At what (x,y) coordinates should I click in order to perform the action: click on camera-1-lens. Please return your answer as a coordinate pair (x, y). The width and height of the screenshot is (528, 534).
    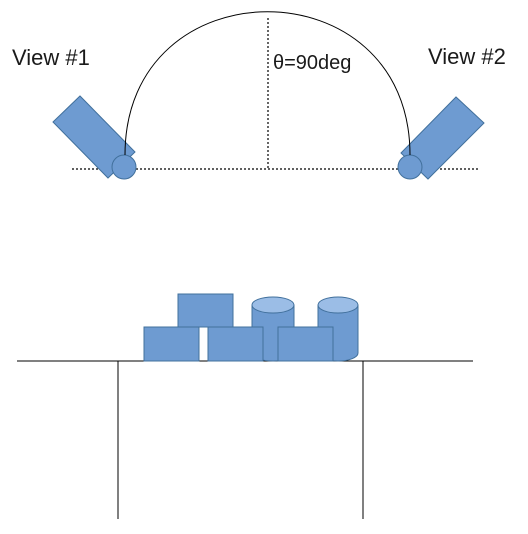
    Looking at the image, I should click on (124, 167).